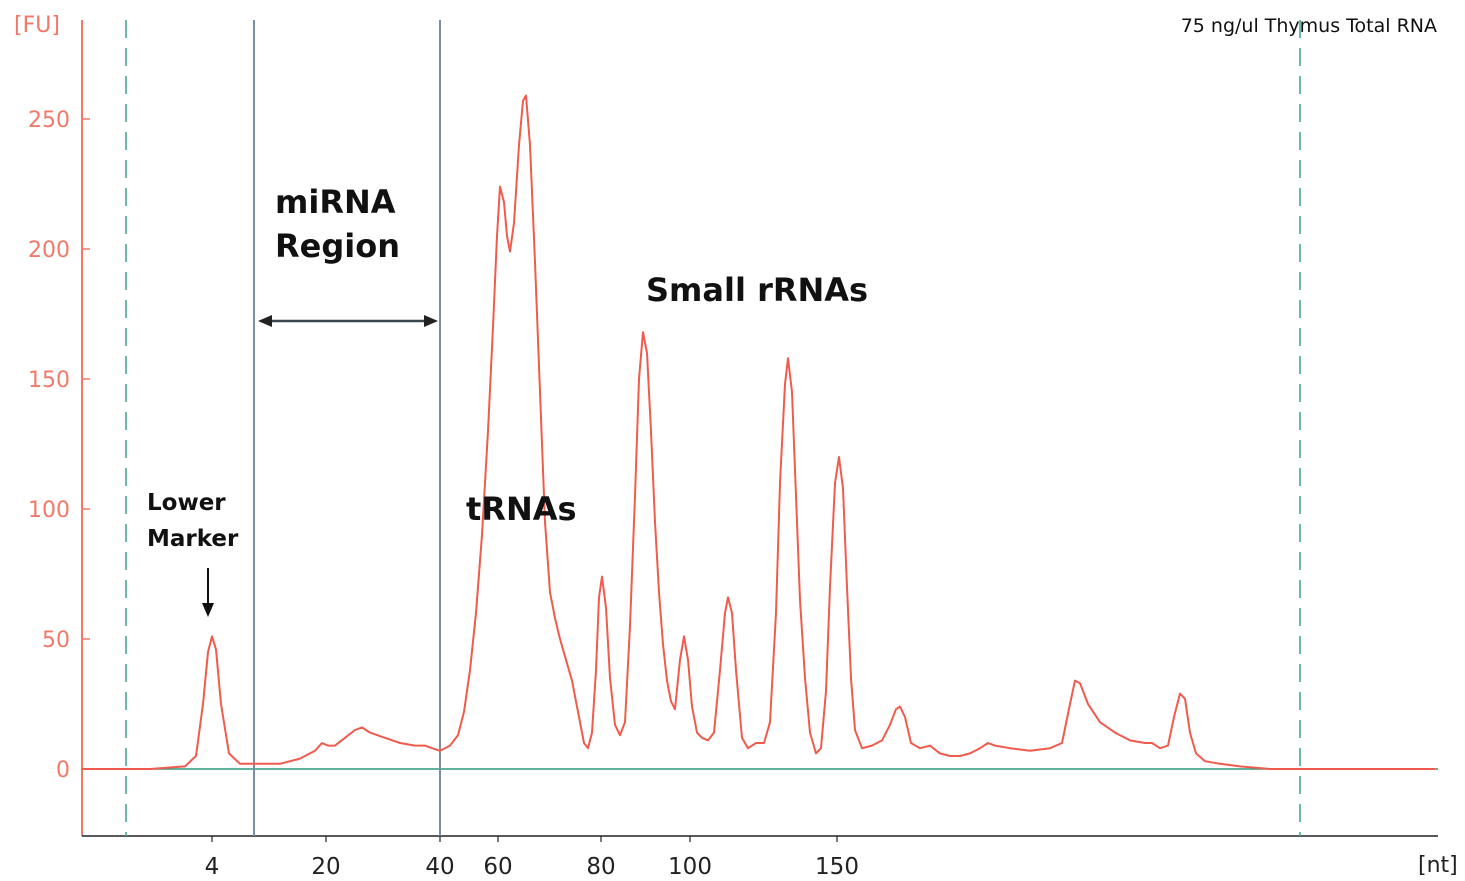 The height and width of the screenshot is (881, 1465). What do you see at coordinates (59, 445) in the screenshot?
I see `y-ticks: 0 50 100 150 200 250` at bounding box center [59, 445].